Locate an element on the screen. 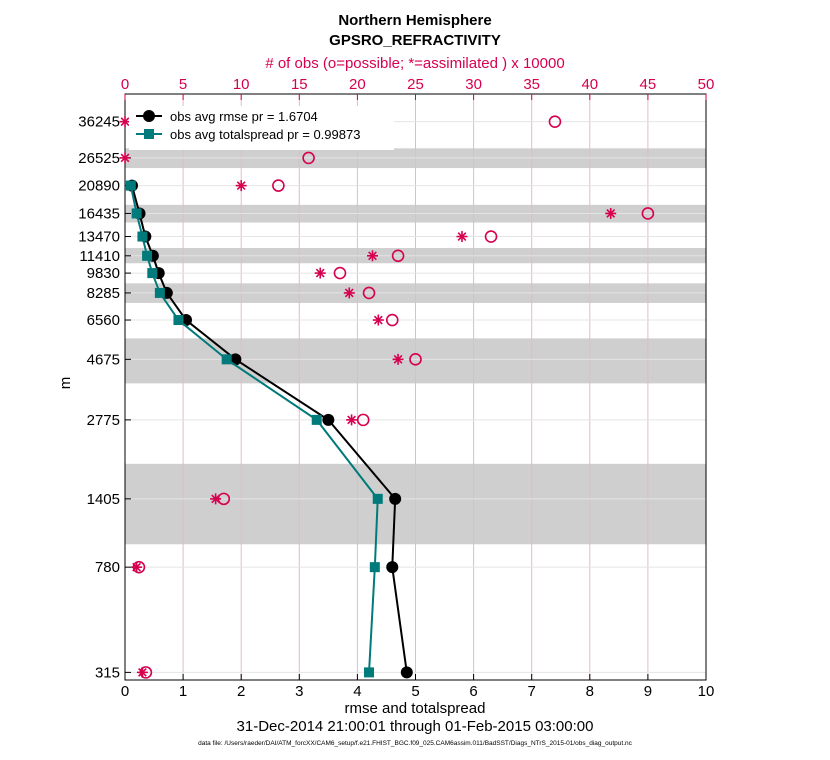 The width and height of the screenshot is (830, 760). top-tick-label: 45 is located at coordinates (648, 84).